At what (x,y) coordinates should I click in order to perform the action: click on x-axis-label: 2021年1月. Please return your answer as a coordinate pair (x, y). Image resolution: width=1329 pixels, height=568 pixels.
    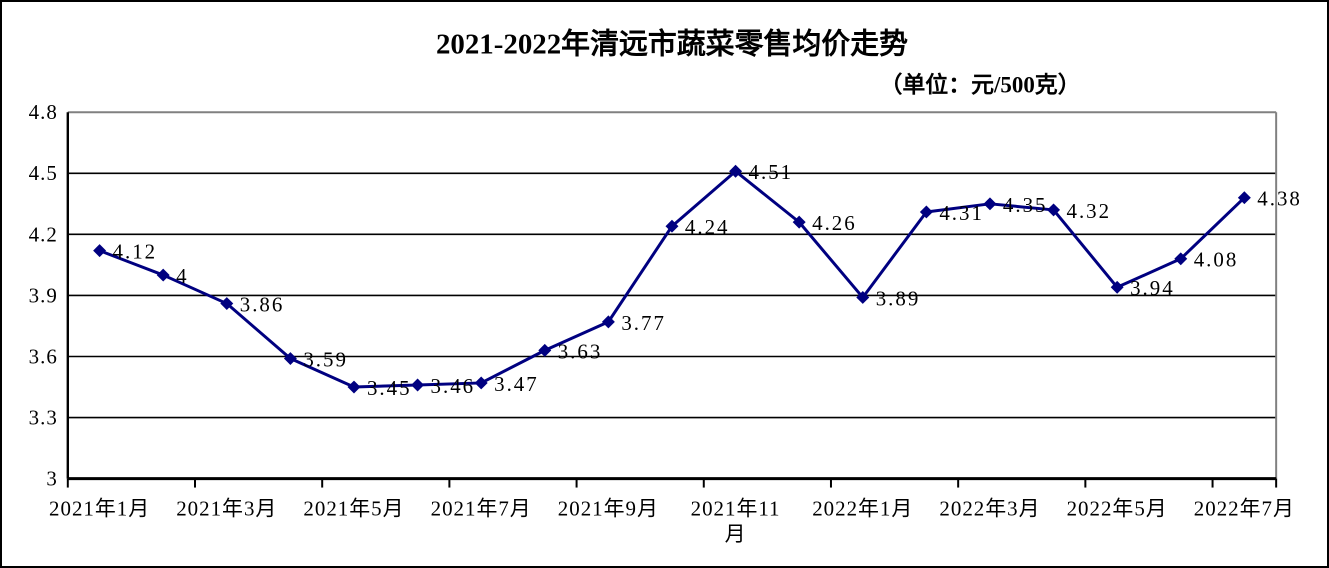
    Looking at the image, I should click on (99, 508).